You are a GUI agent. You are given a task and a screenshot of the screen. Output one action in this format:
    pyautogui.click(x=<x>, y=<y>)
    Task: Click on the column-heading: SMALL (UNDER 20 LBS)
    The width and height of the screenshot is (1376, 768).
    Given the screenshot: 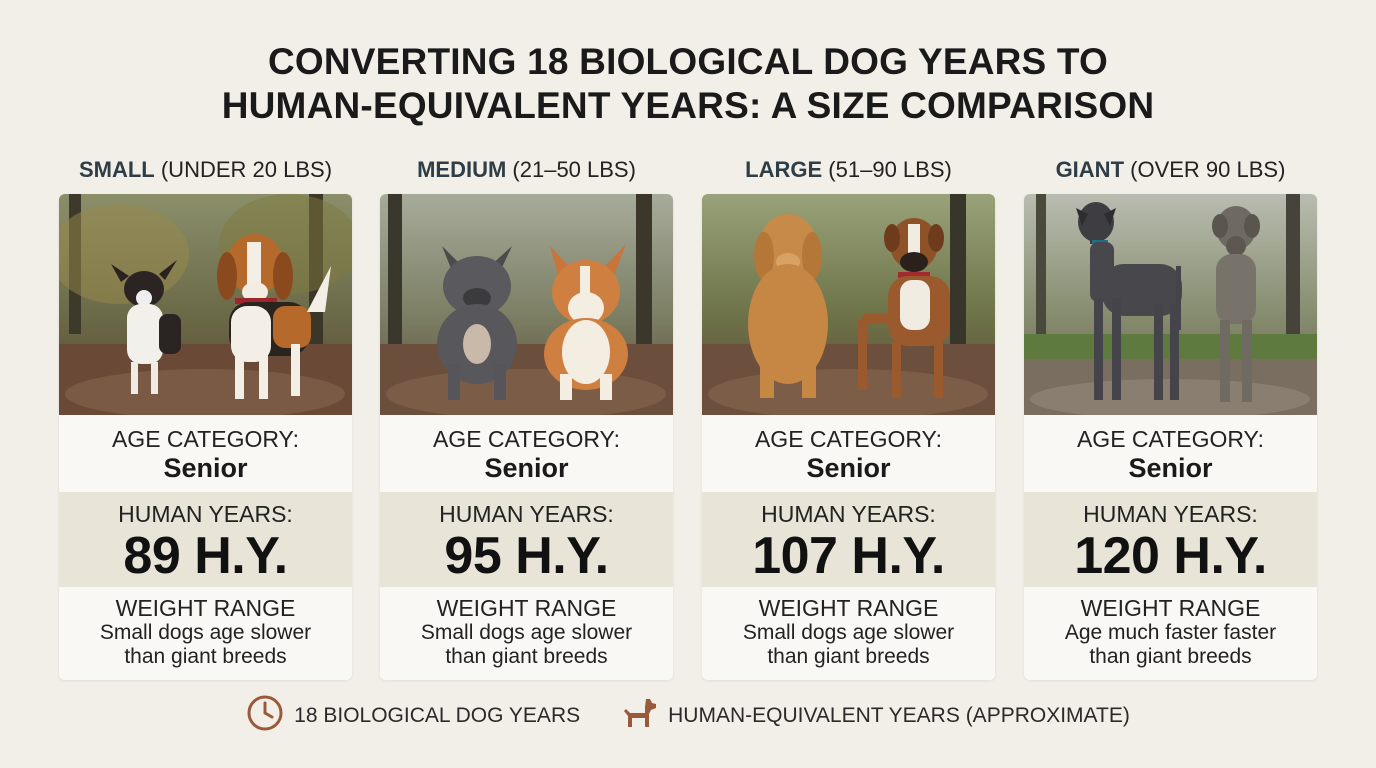 What is the action you would take?
    pyautogui.click(x=205, y=172)
    